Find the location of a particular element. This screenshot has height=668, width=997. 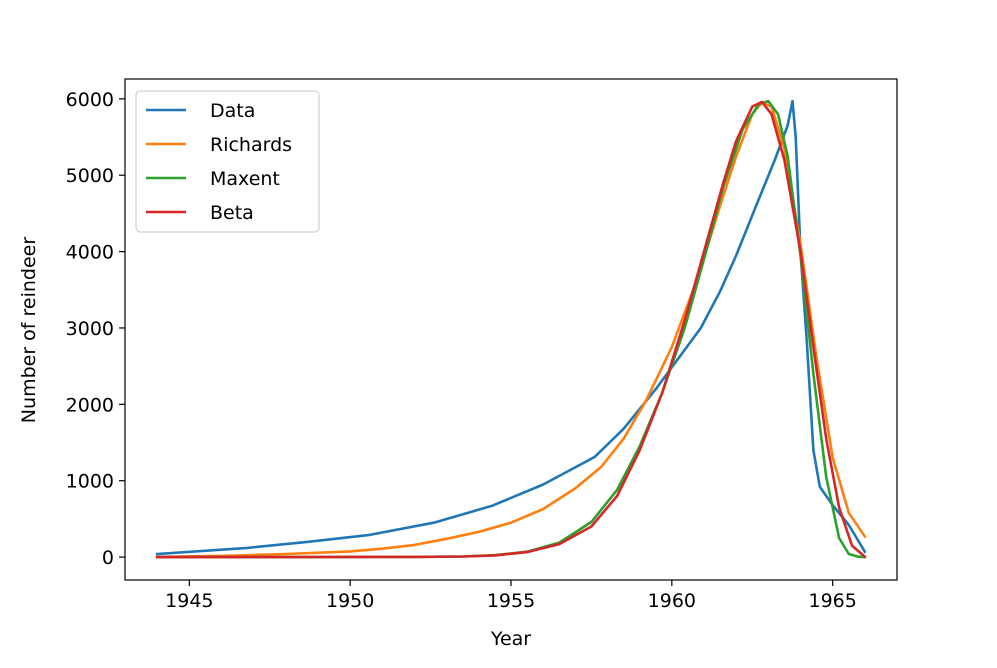

x-tick-label: 1960 is located at coordinates (672, 601).